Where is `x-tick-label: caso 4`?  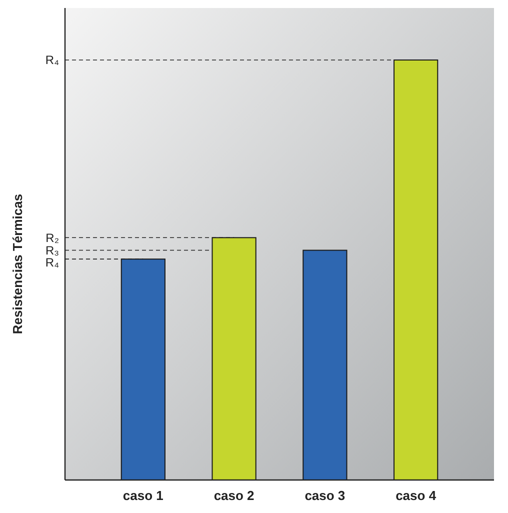
x-tick-label: caso 4 is located at coordinates (416, 495).